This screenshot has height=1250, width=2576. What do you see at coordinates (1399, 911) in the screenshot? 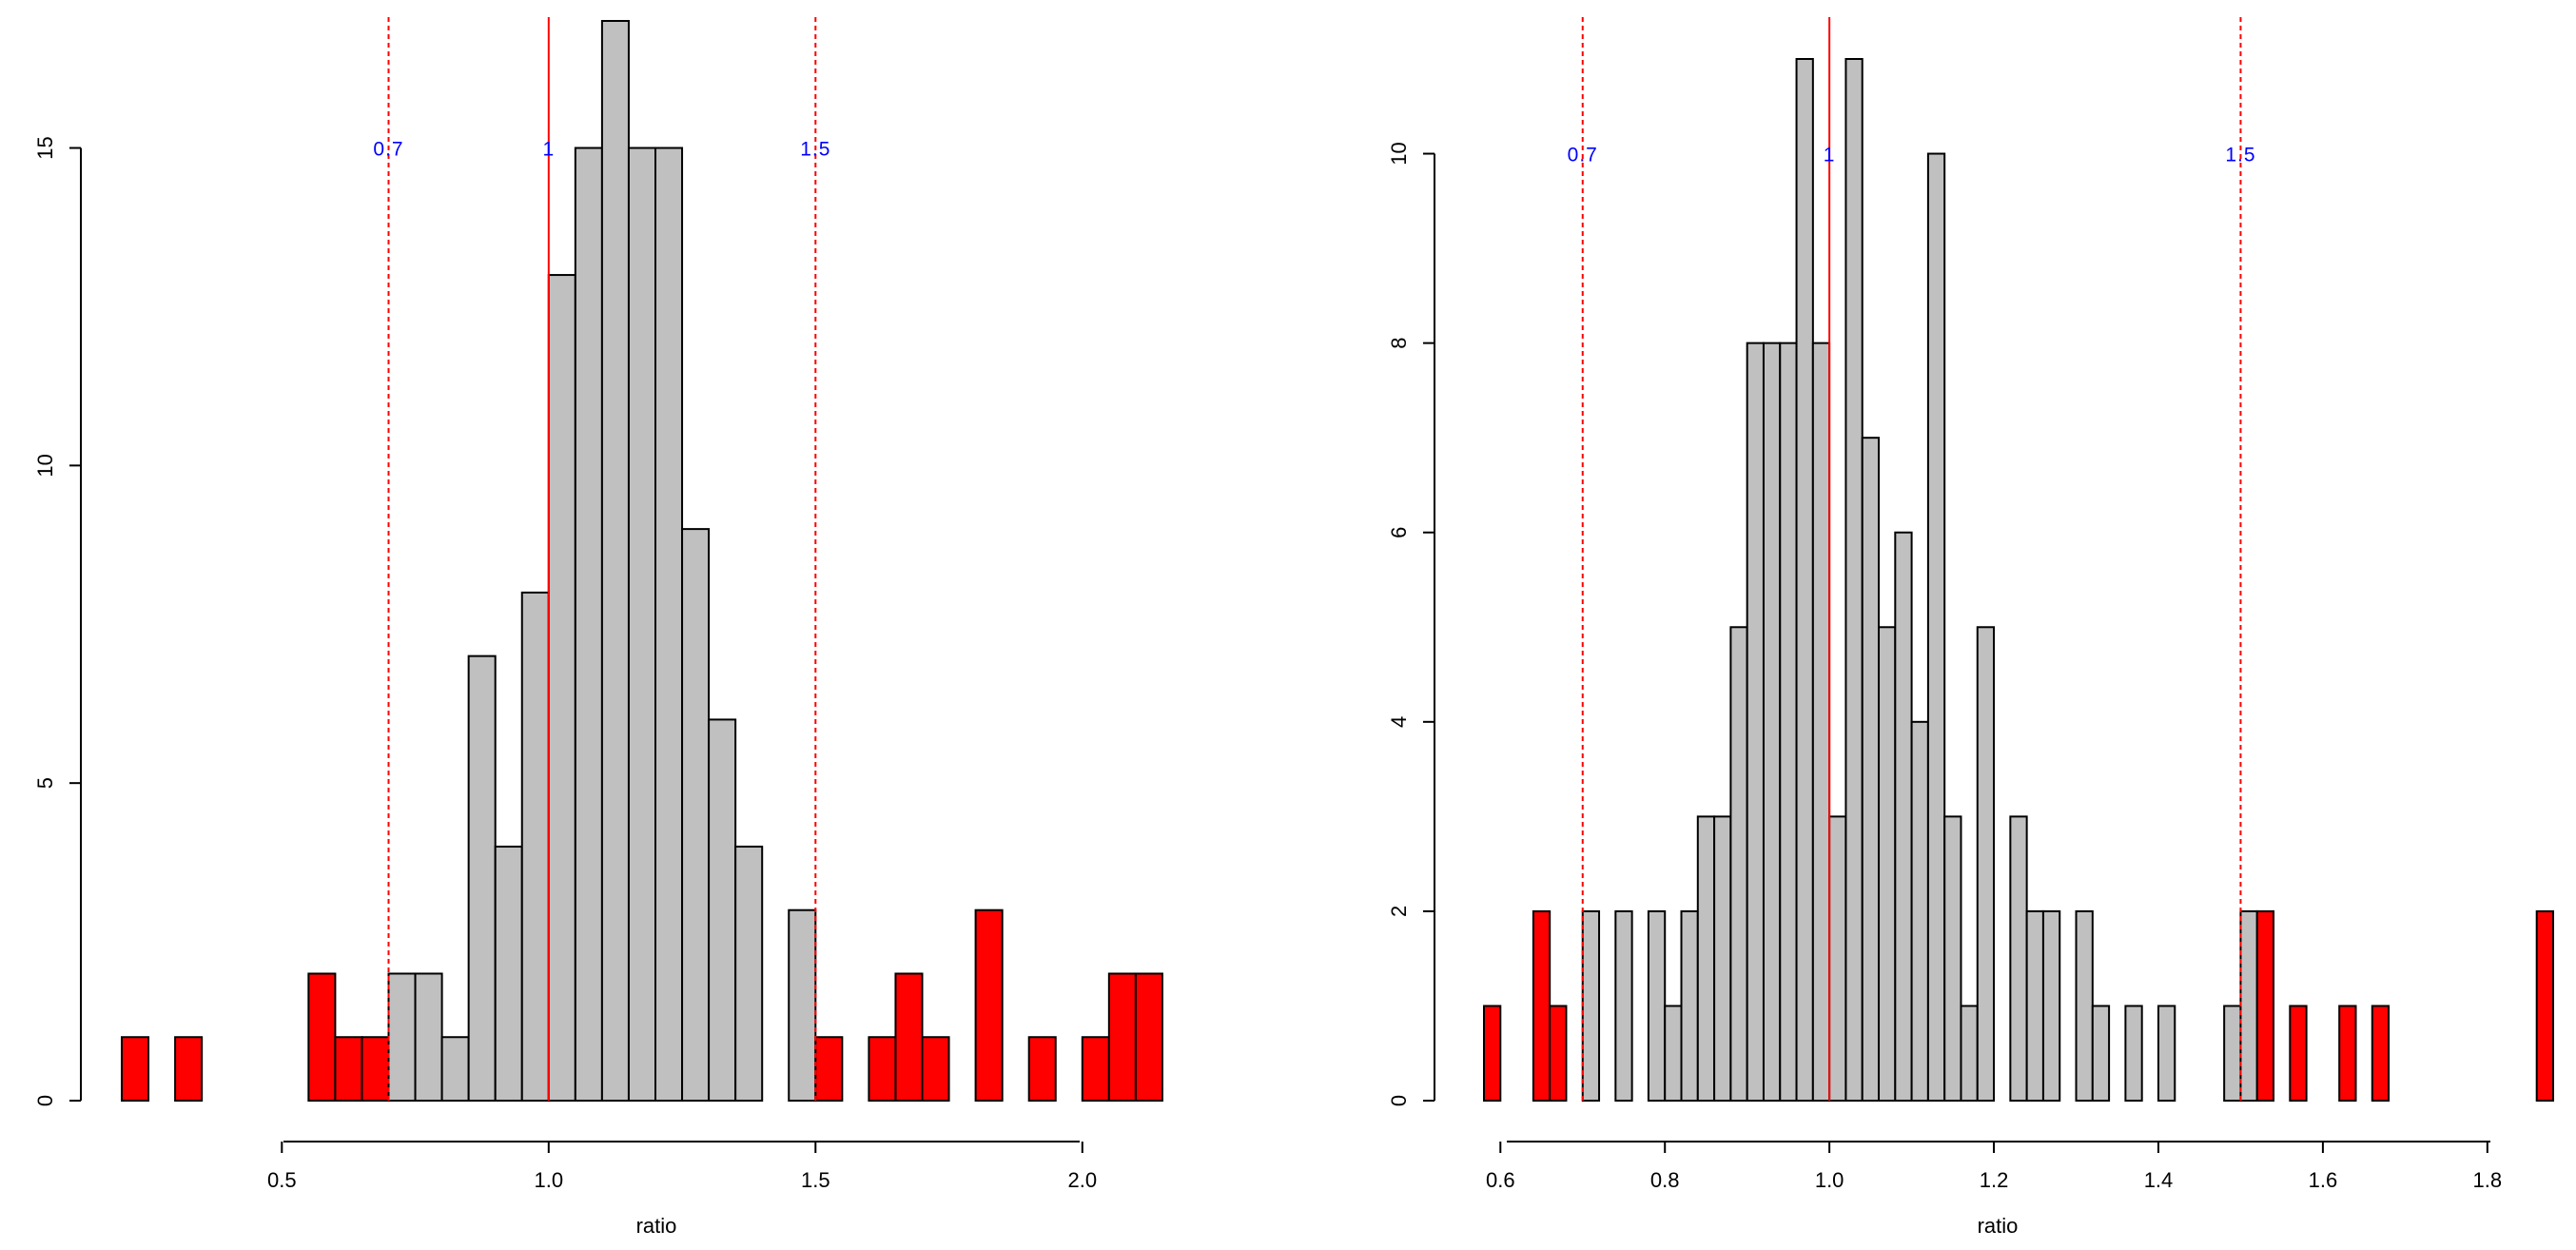
I see `y-tick-label: 2` at bounding box center [1399, 911].